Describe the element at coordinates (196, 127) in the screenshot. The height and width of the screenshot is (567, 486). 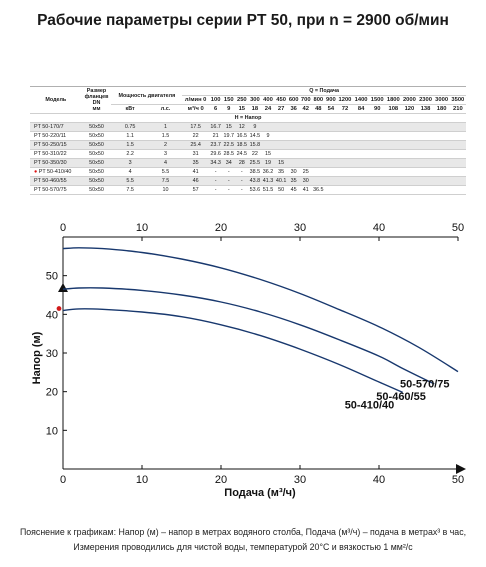
I see `head-cell: 17.5` at that location.